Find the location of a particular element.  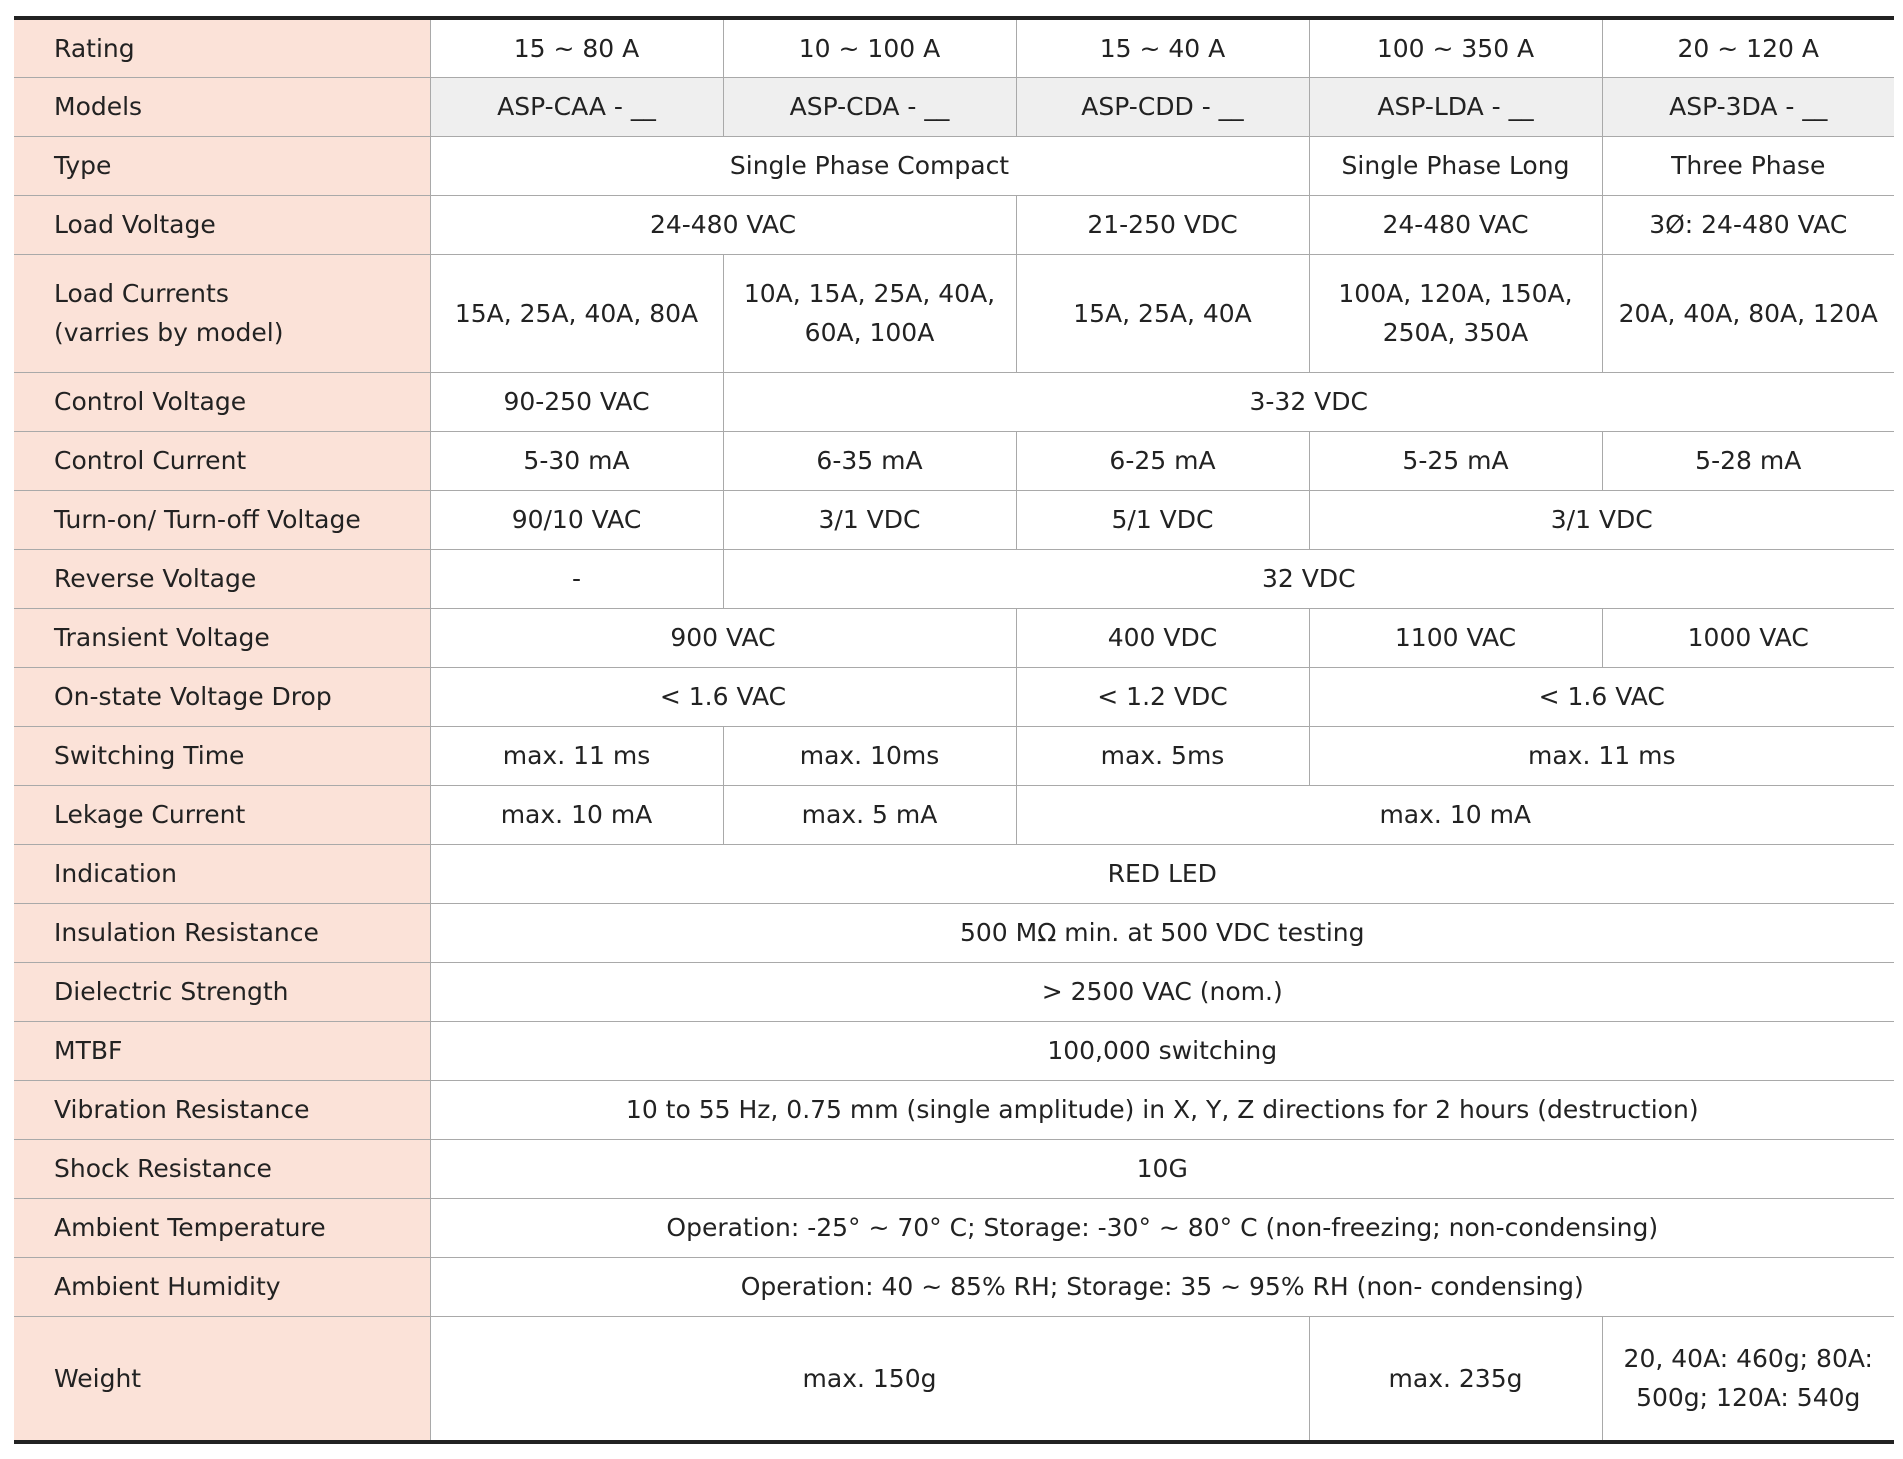

row-label: Load Currents (varries by model) is located at coordinates (222, 313).